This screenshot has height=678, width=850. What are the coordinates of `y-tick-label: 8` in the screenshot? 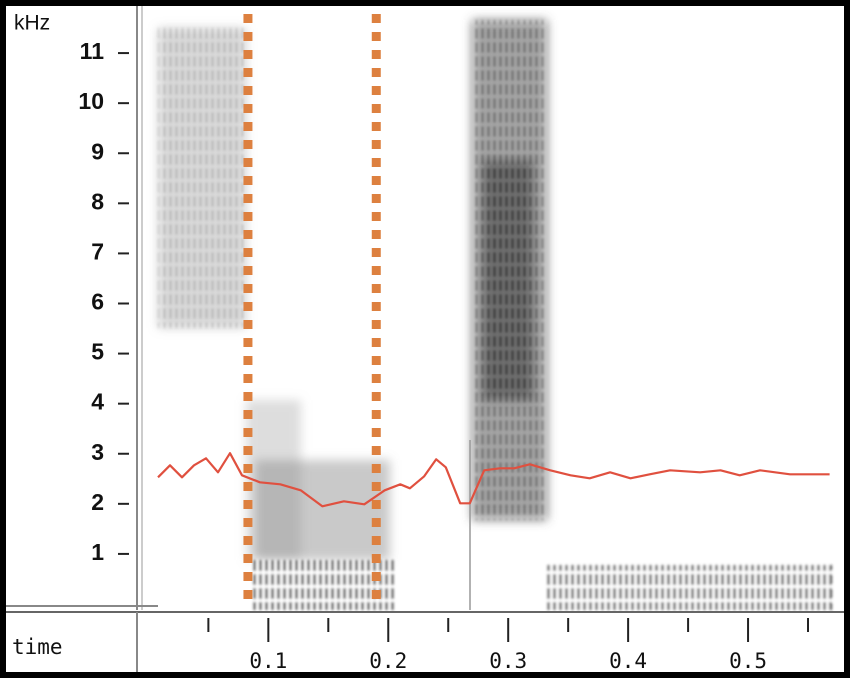 It's located at (97, 201).